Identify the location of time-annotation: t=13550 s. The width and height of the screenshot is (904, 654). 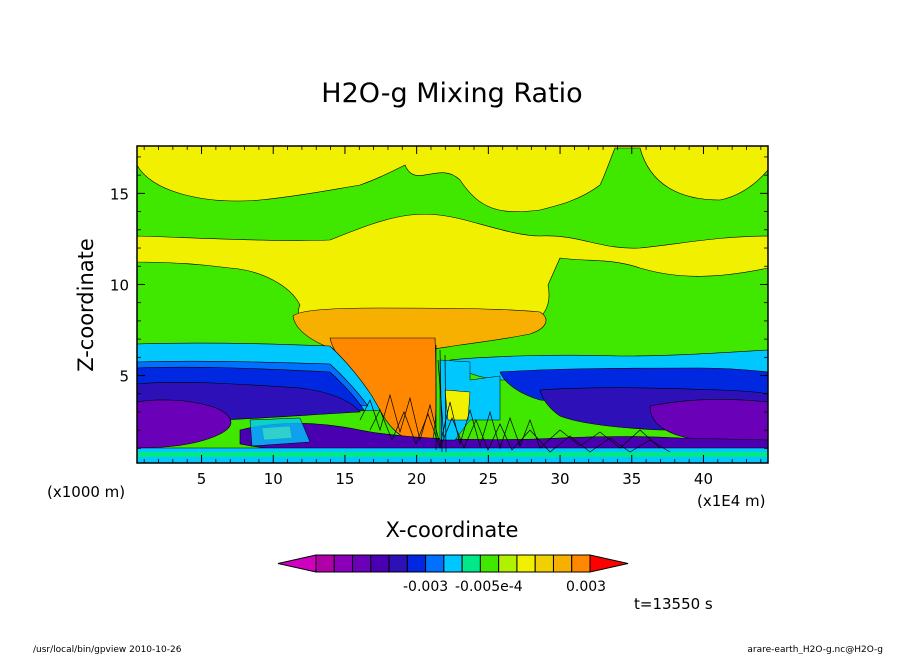
(673, 604).